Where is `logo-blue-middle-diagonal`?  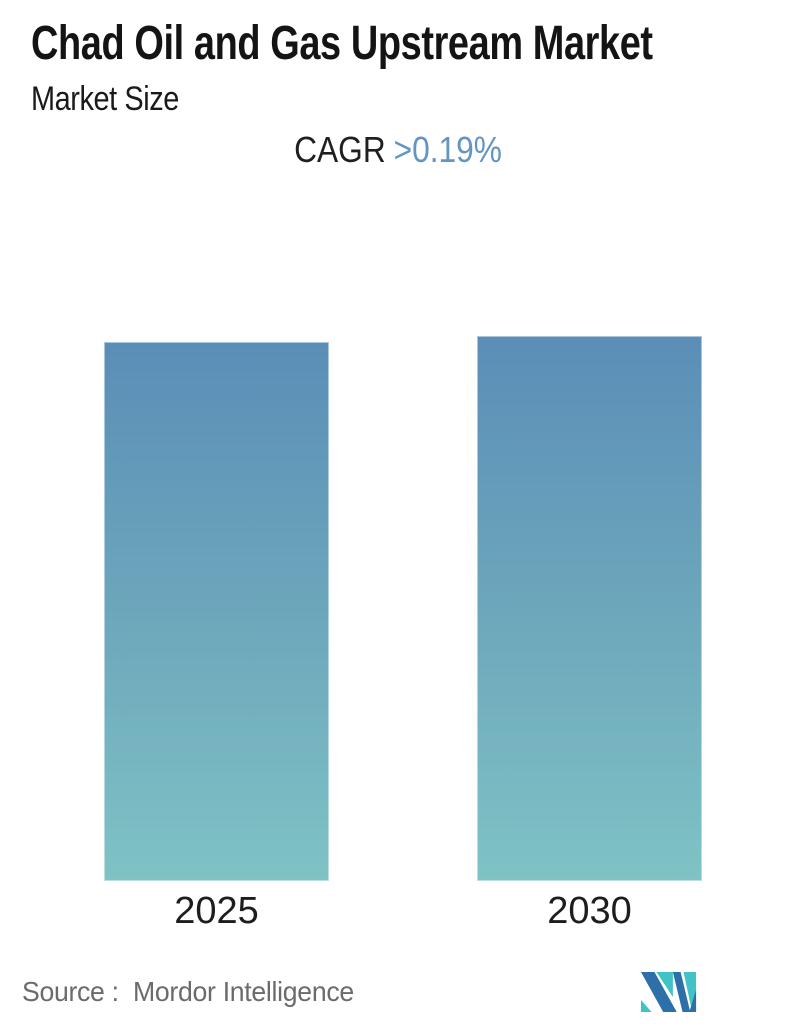 logo-blue-middle-diagonal is located at coordinates (681, 992).